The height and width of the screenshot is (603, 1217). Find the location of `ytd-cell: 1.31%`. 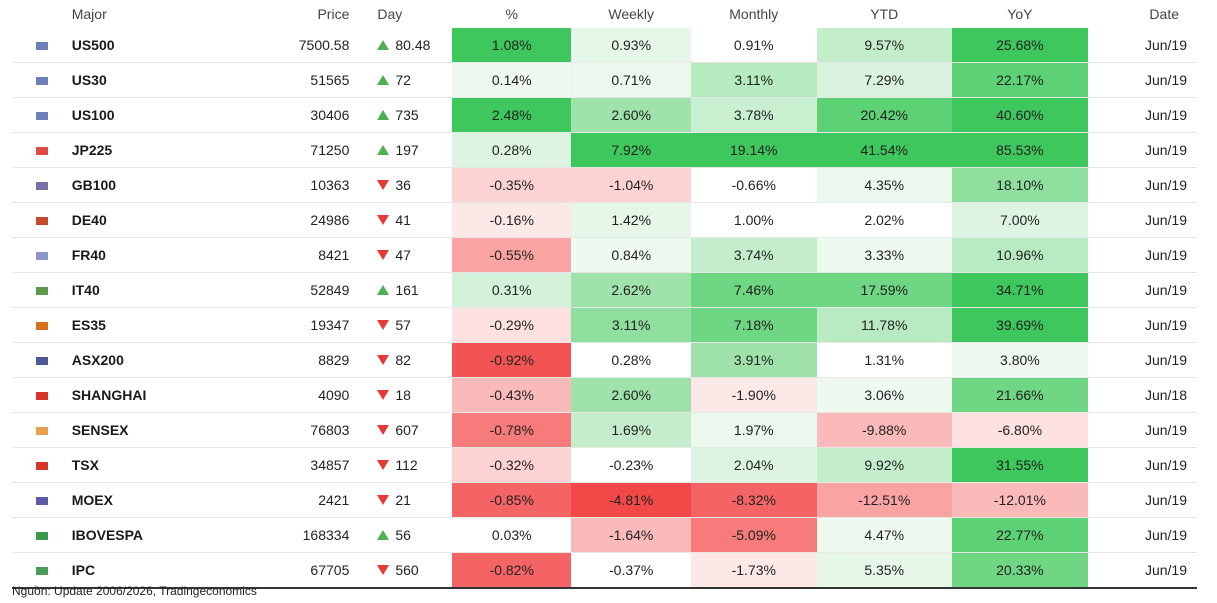

ytd-cell: 1.31% is located at coordinates (884, 360).